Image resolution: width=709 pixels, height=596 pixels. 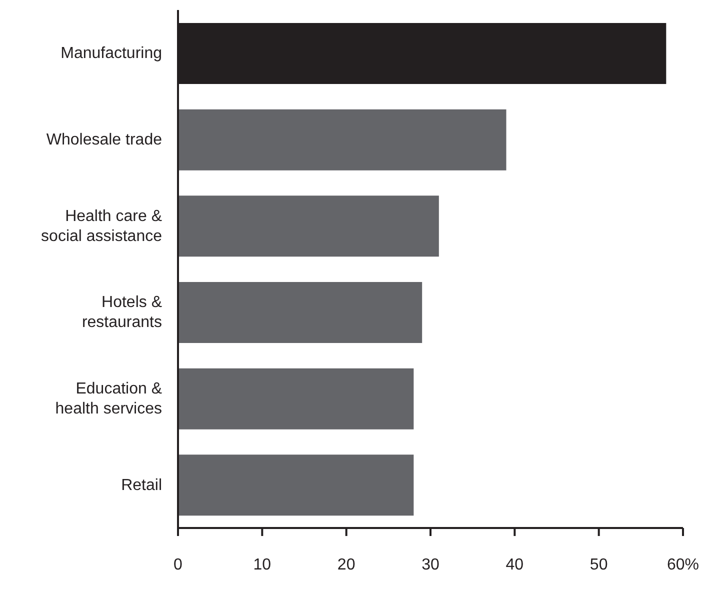 What do you see at coordinates (104, 139) in the screenshot?
I see `y-tick-label: Wholesale trade` at bounding box center [104, 139].